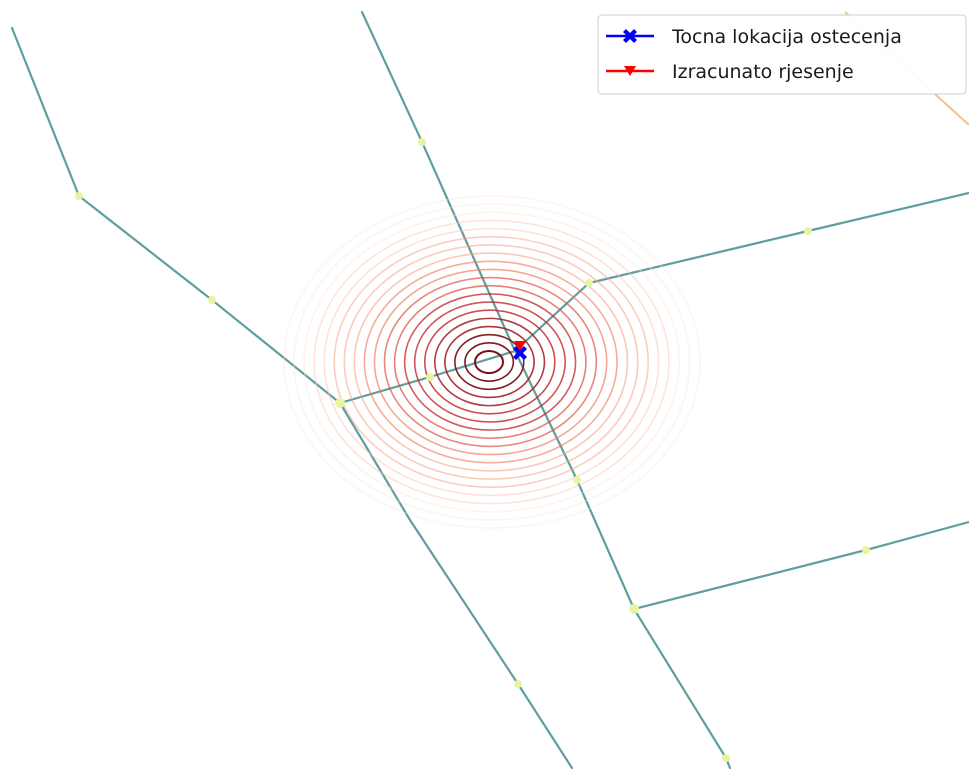 The height and width of the screenshot is (771, 969). What do you see at coordinates (763, 72) in the screenshot?
I see `legend-label-computed-solution: Izracunato rjesenje` at bounding box center [763, 72].